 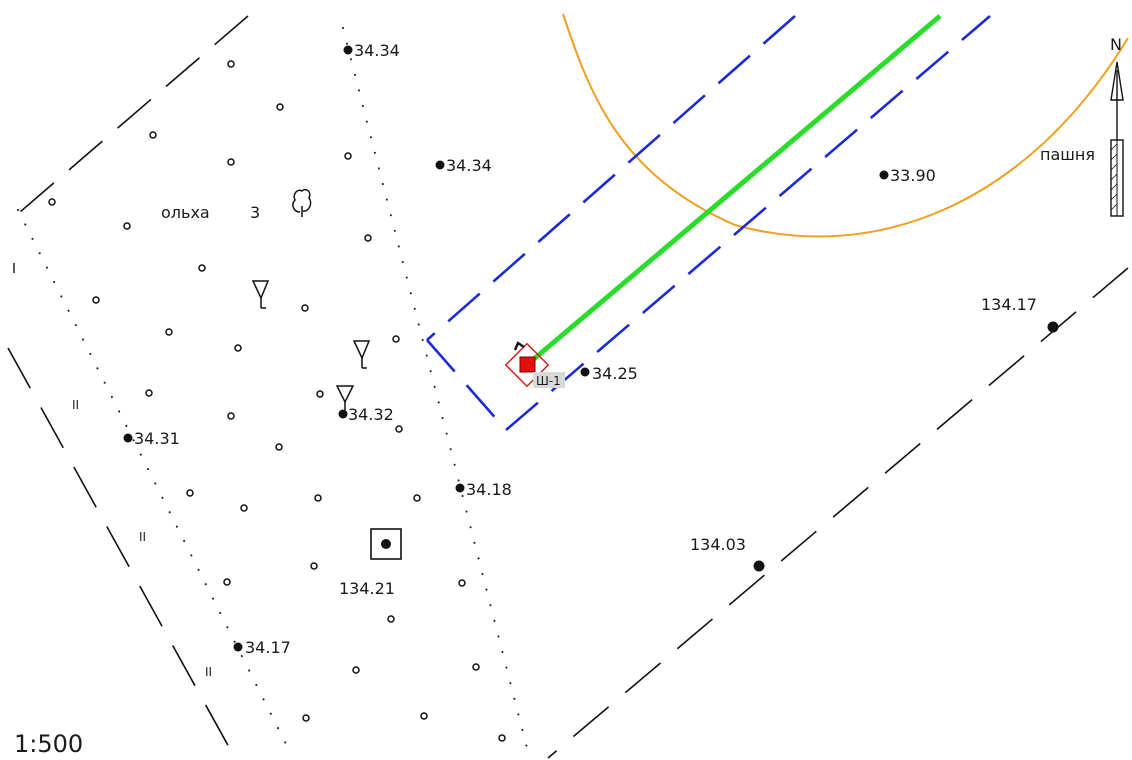 I want to click on well-label: Ш-1, so click(x=548, y=381).